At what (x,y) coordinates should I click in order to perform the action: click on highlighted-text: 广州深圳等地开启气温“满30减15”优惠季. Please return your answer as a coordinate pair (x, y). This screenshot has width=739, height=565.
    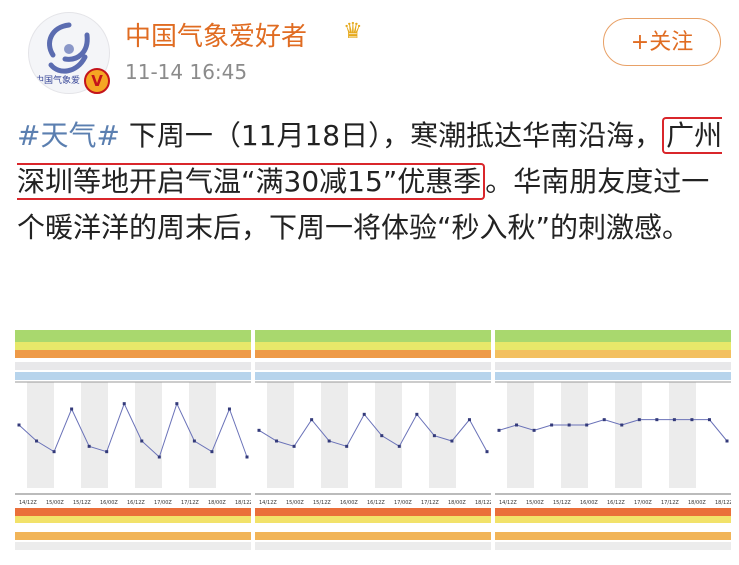
    Looking at the image, I should click on (370, 158).